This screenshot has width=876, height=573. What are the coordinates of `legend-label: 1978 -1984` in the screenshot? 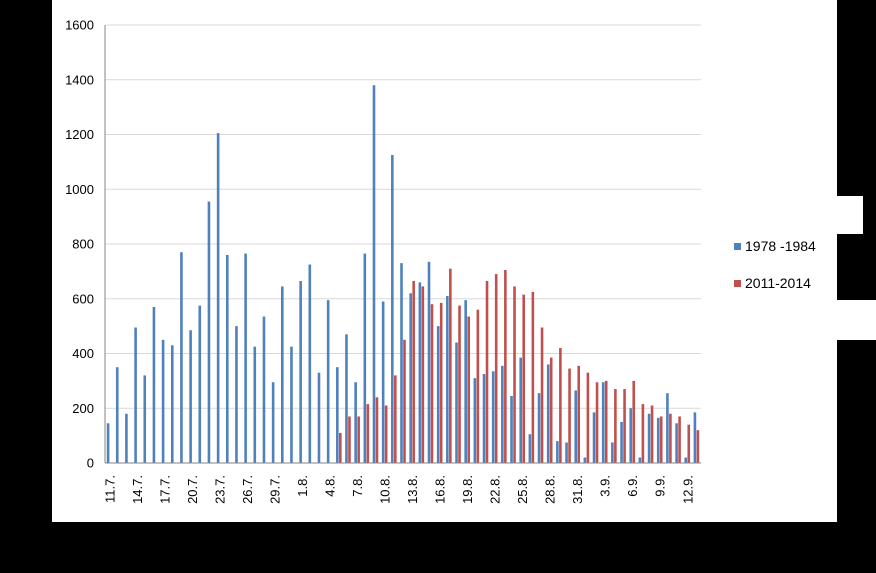 It's located at (780, 246).